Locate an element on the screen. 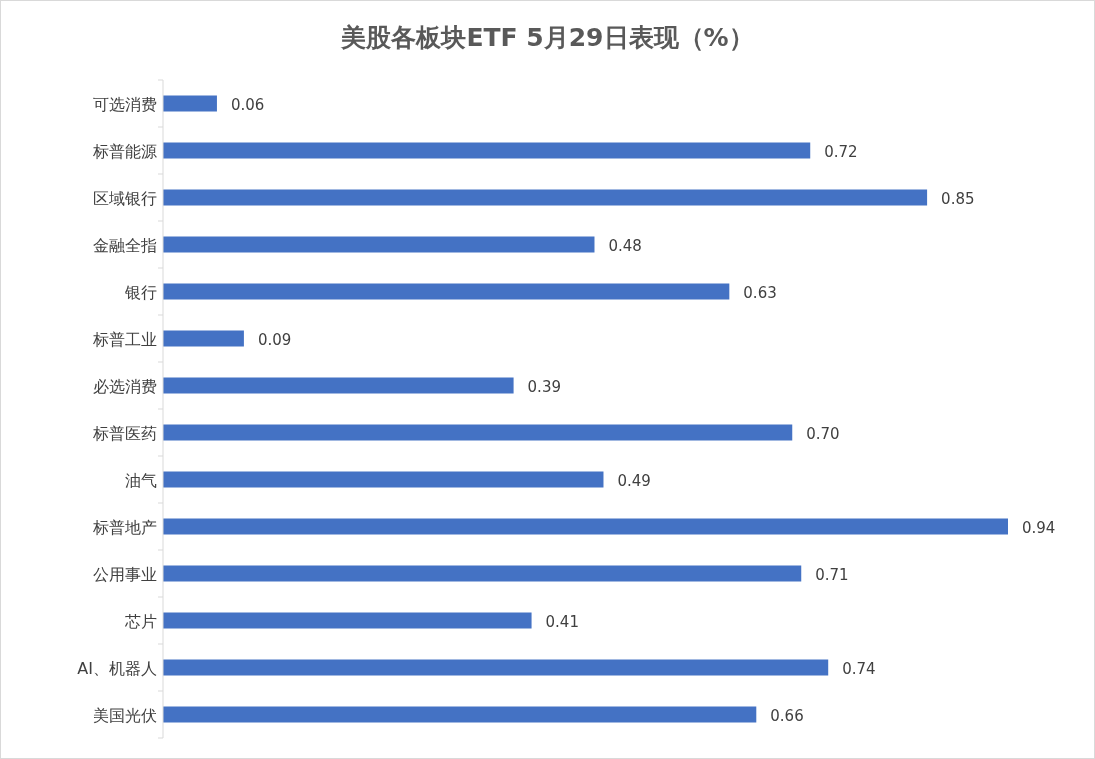 The image size is (1095, 759). y-tick-label: AI、机器人 is located at coordinates (117, 668).